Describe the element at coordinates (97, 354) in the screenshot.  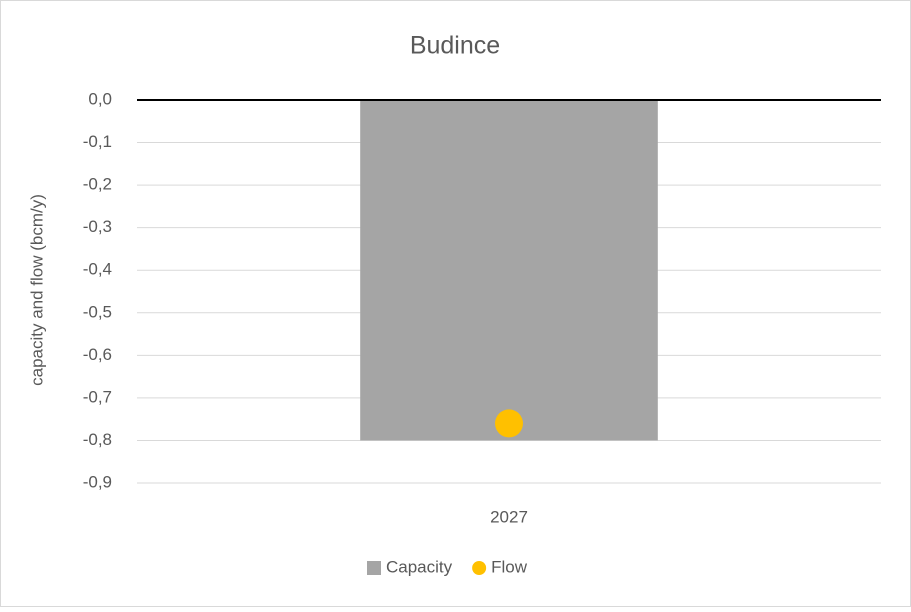
I see `y-tick-label: -0,6` at that location.